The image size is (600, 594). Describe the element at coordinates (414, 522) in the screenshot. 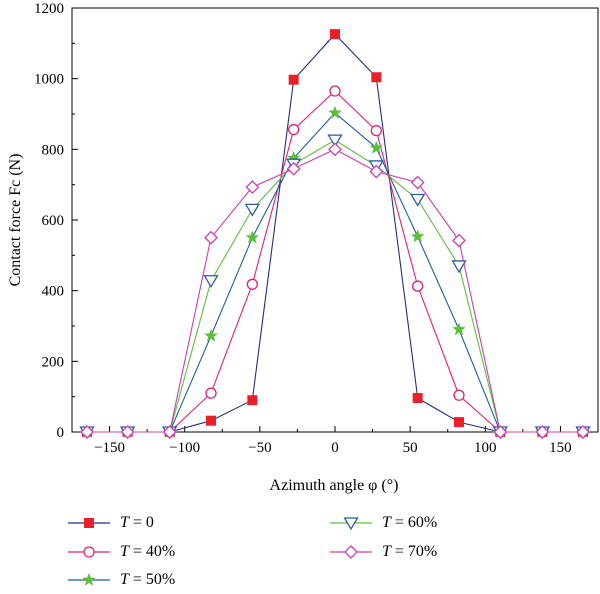

I see `legend-label-value: = 60%` at that location.